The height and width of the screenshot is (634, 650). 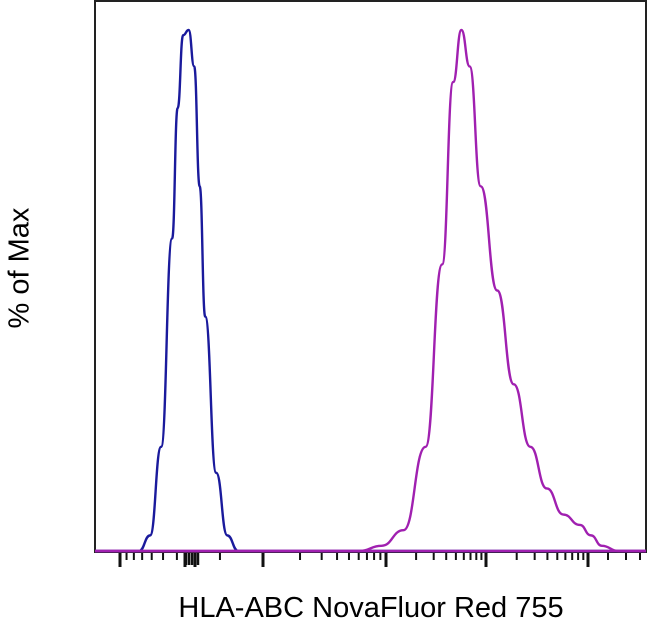 What do you see at coordinates (379, 560) in the screenshot?
I see `x-axis-ticks` at bounding box center [379, 560].